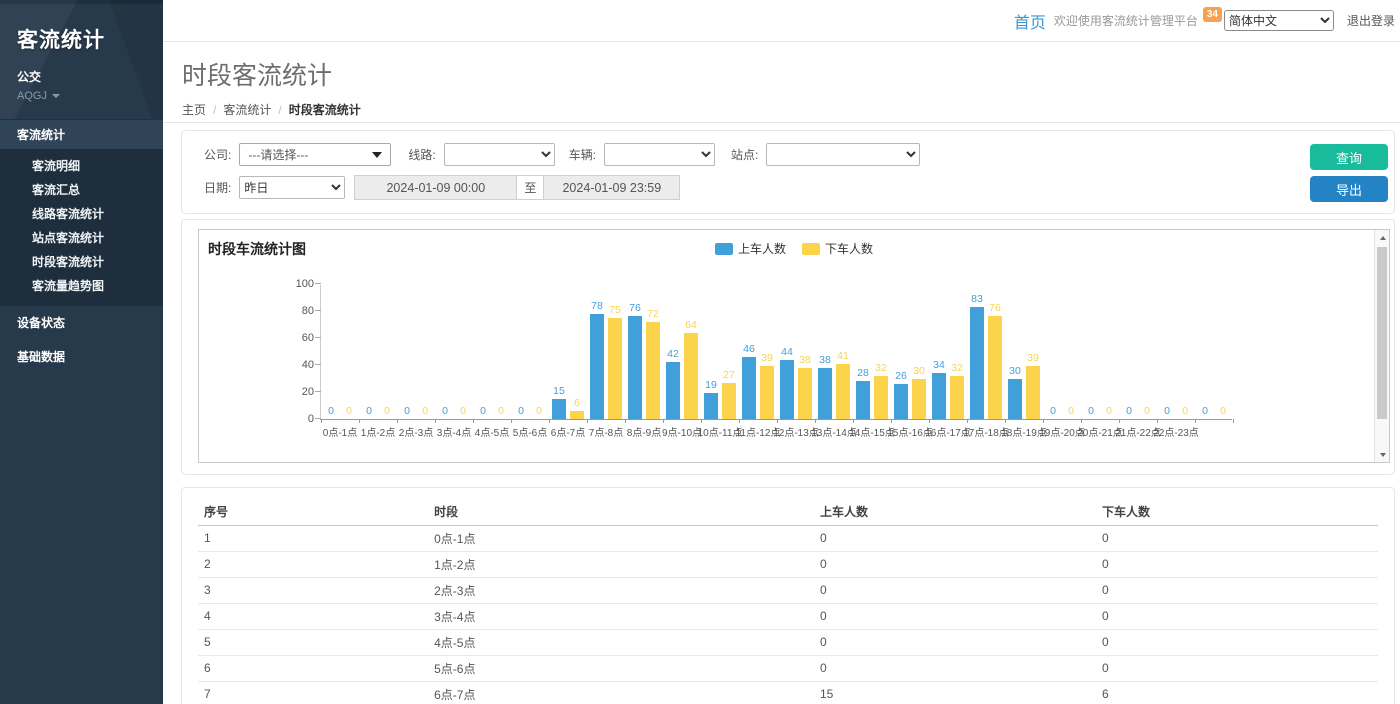  I want to click on chart-category-group: 76 72, so click(644, 351).